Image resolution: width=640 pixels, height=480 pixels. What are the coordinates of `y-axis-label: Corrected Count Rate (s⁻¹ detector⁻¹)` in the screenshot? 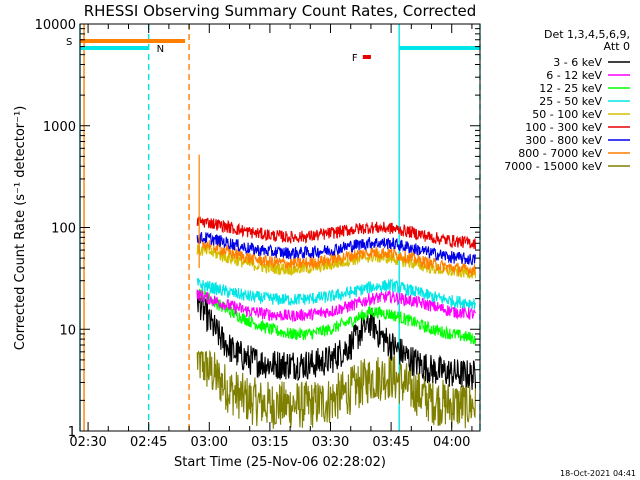 It's located at (20, 228).